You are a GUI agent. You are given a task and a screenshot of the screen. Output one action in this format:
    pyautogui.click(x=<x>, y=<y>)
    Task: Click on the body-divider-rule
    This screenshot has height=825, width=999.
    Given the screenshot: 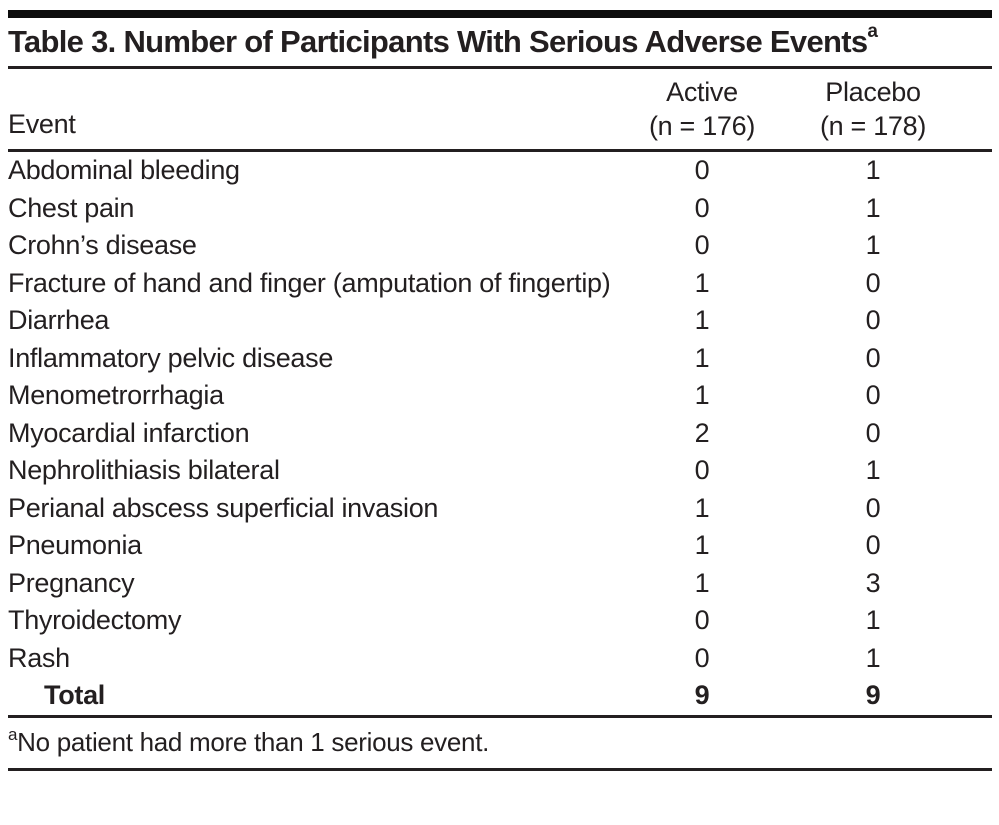 What is the action you would take?
    pyautogui.click(x=500, y=716)
    